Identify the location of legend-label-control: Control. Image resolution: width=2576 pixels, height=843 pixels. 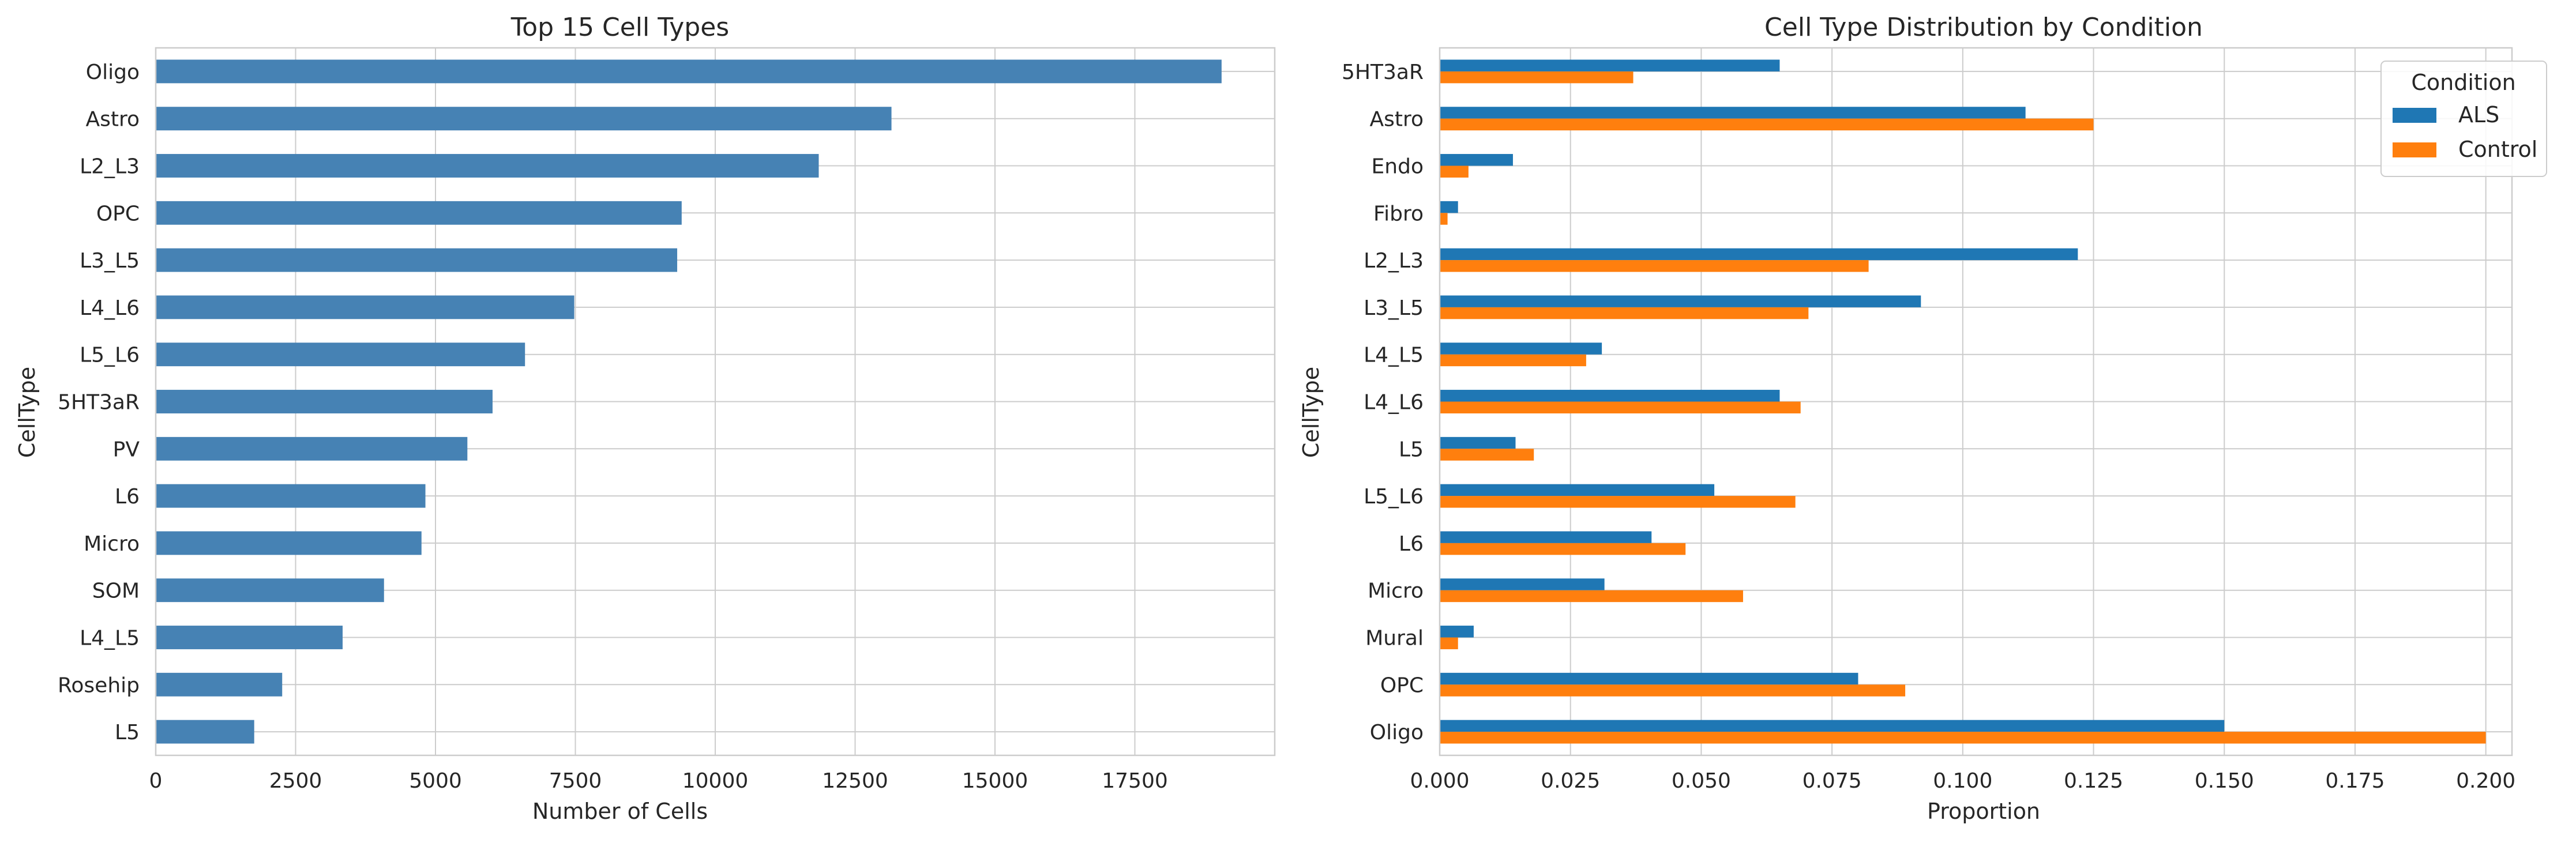
(2497, 149).